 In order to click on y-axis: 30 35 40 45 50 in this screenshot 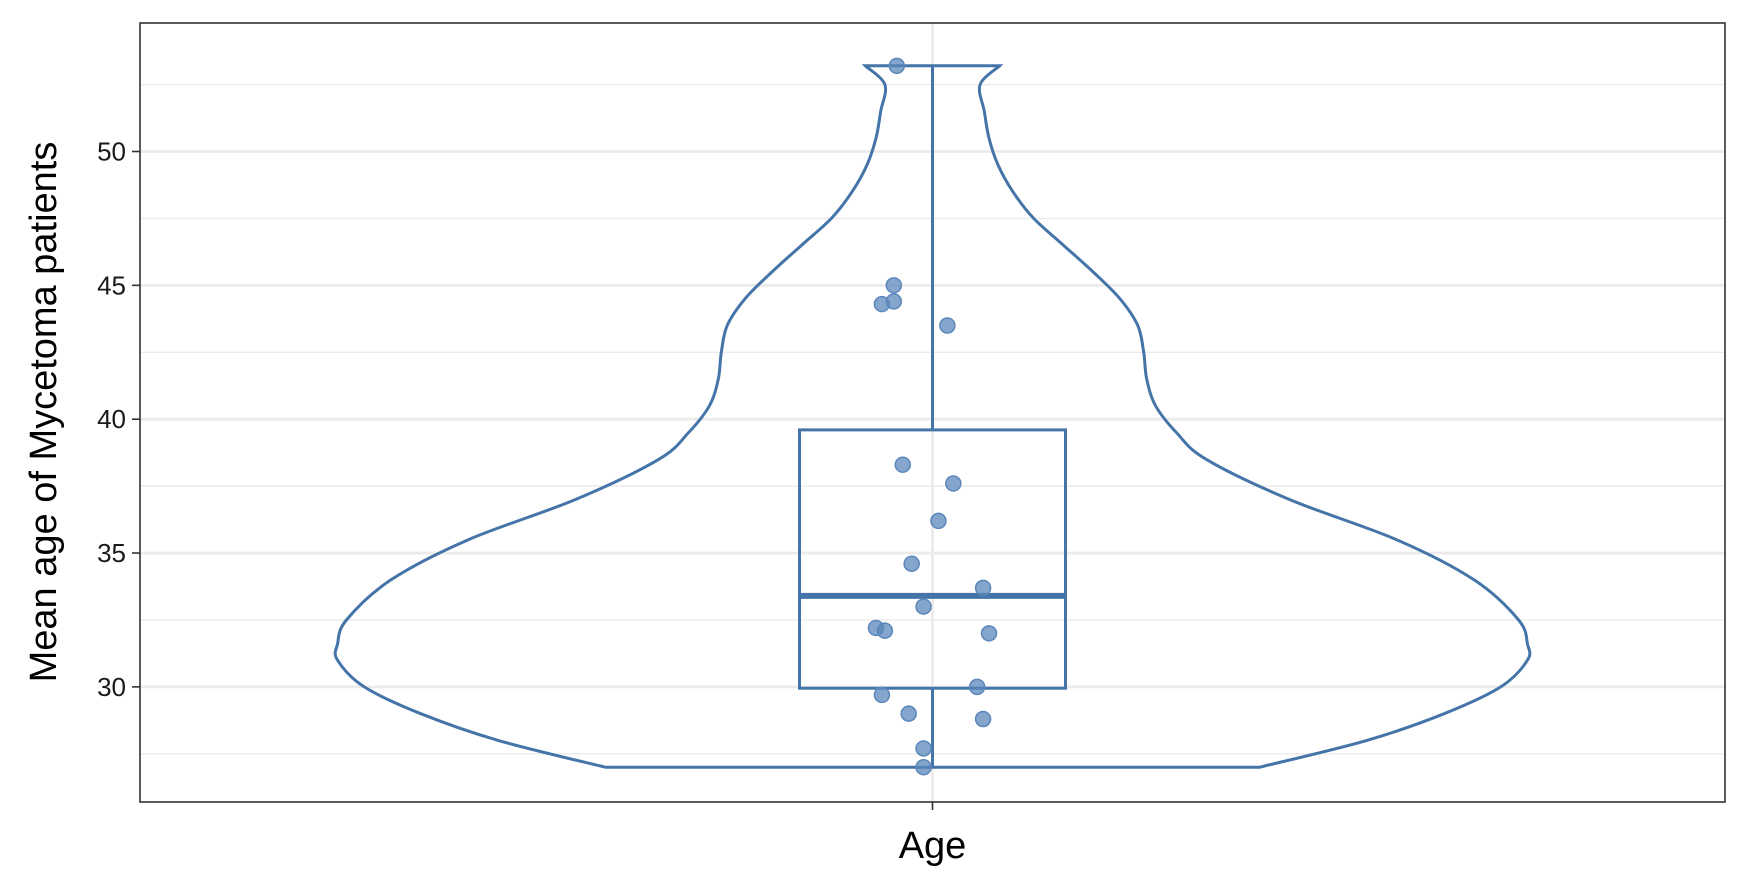, I will do `click(118, 419)`.